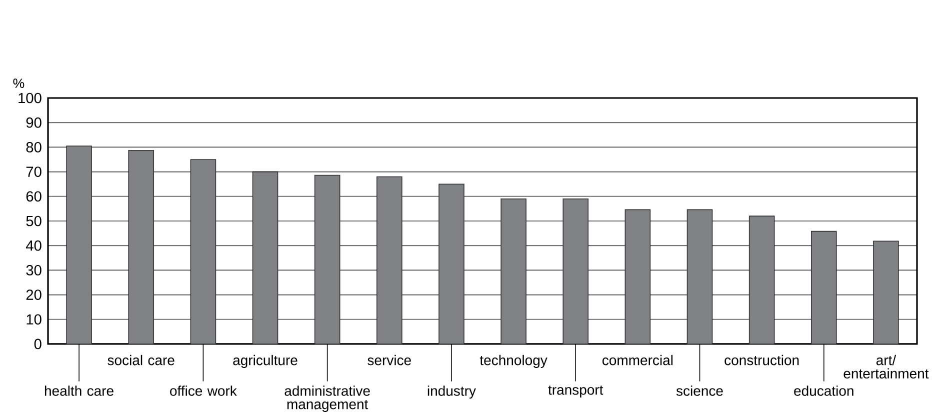 The width and height of the screenshot is (941, 420). What do you see at coordinates (34, 270) in the screenshot?
I see `y-tick-label: 30` at bounding box center [34, 270].